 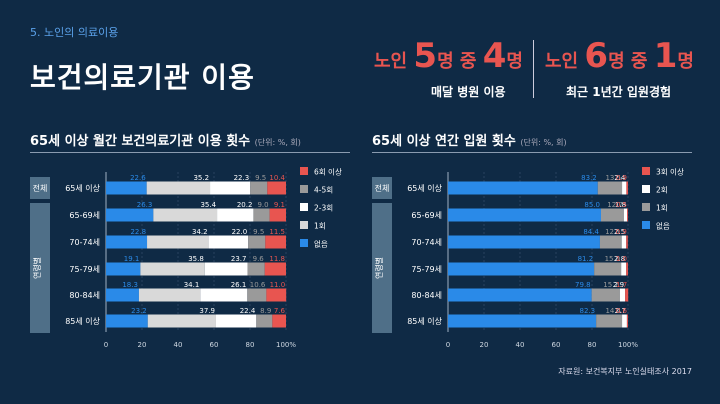 What do you see at coordinates (138, 232) in the screenshot?
I see `chart1-data-label: 22.8` at bounding box center [138, 232].